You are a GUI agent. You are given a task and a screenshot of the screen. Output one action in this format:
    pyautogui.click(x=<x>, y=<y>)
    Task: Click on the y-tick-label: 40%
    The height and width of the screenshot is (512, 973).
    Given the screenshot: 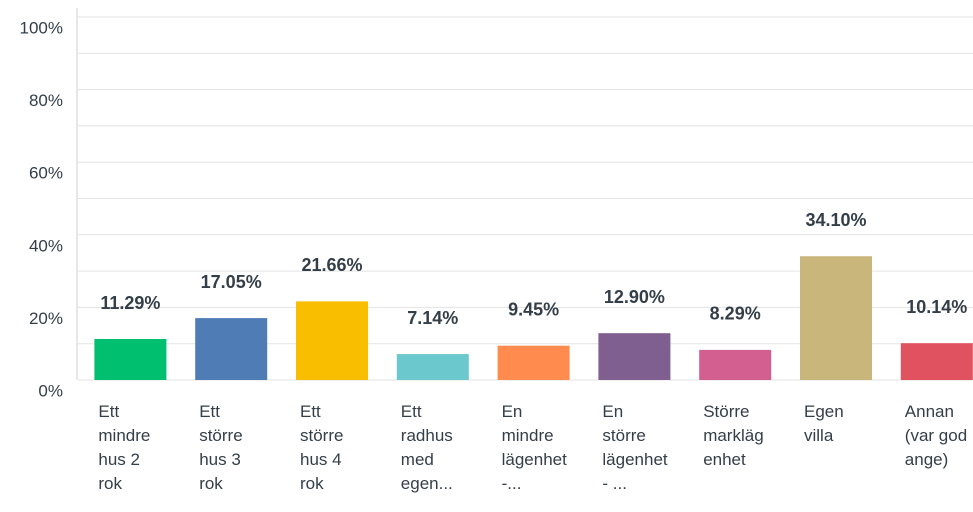 What is the action you would take?
    pyautogui.click(x=46, y=245)
    